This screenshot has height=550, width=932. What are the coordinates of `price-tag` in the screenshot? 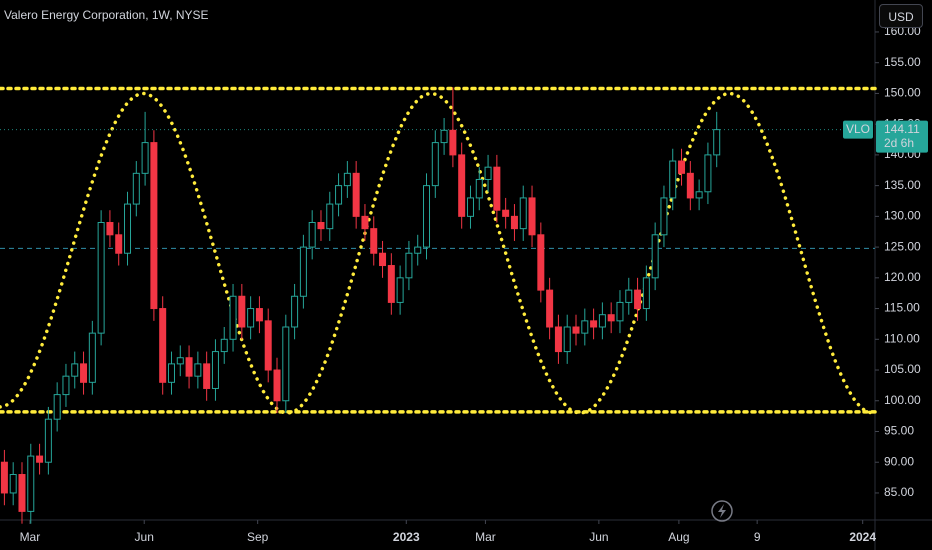 It's located at (902, 136).